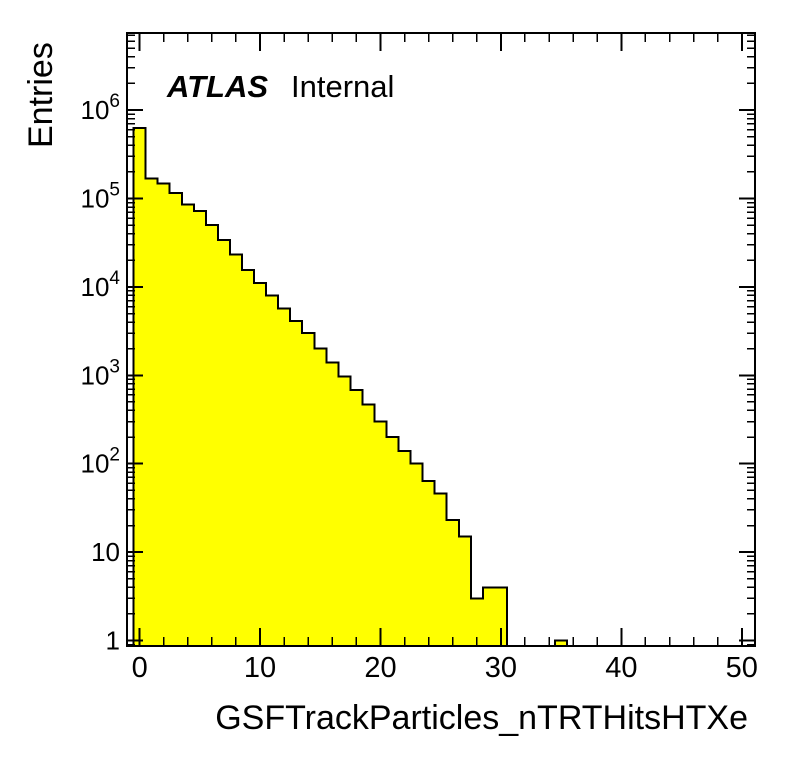 Image resolution: width=796 pixels, height=772 pixels. Describe the element at coordinates (217, 86) in the screenshot. I see `atlas-brand-text: ATLAS` at that location.